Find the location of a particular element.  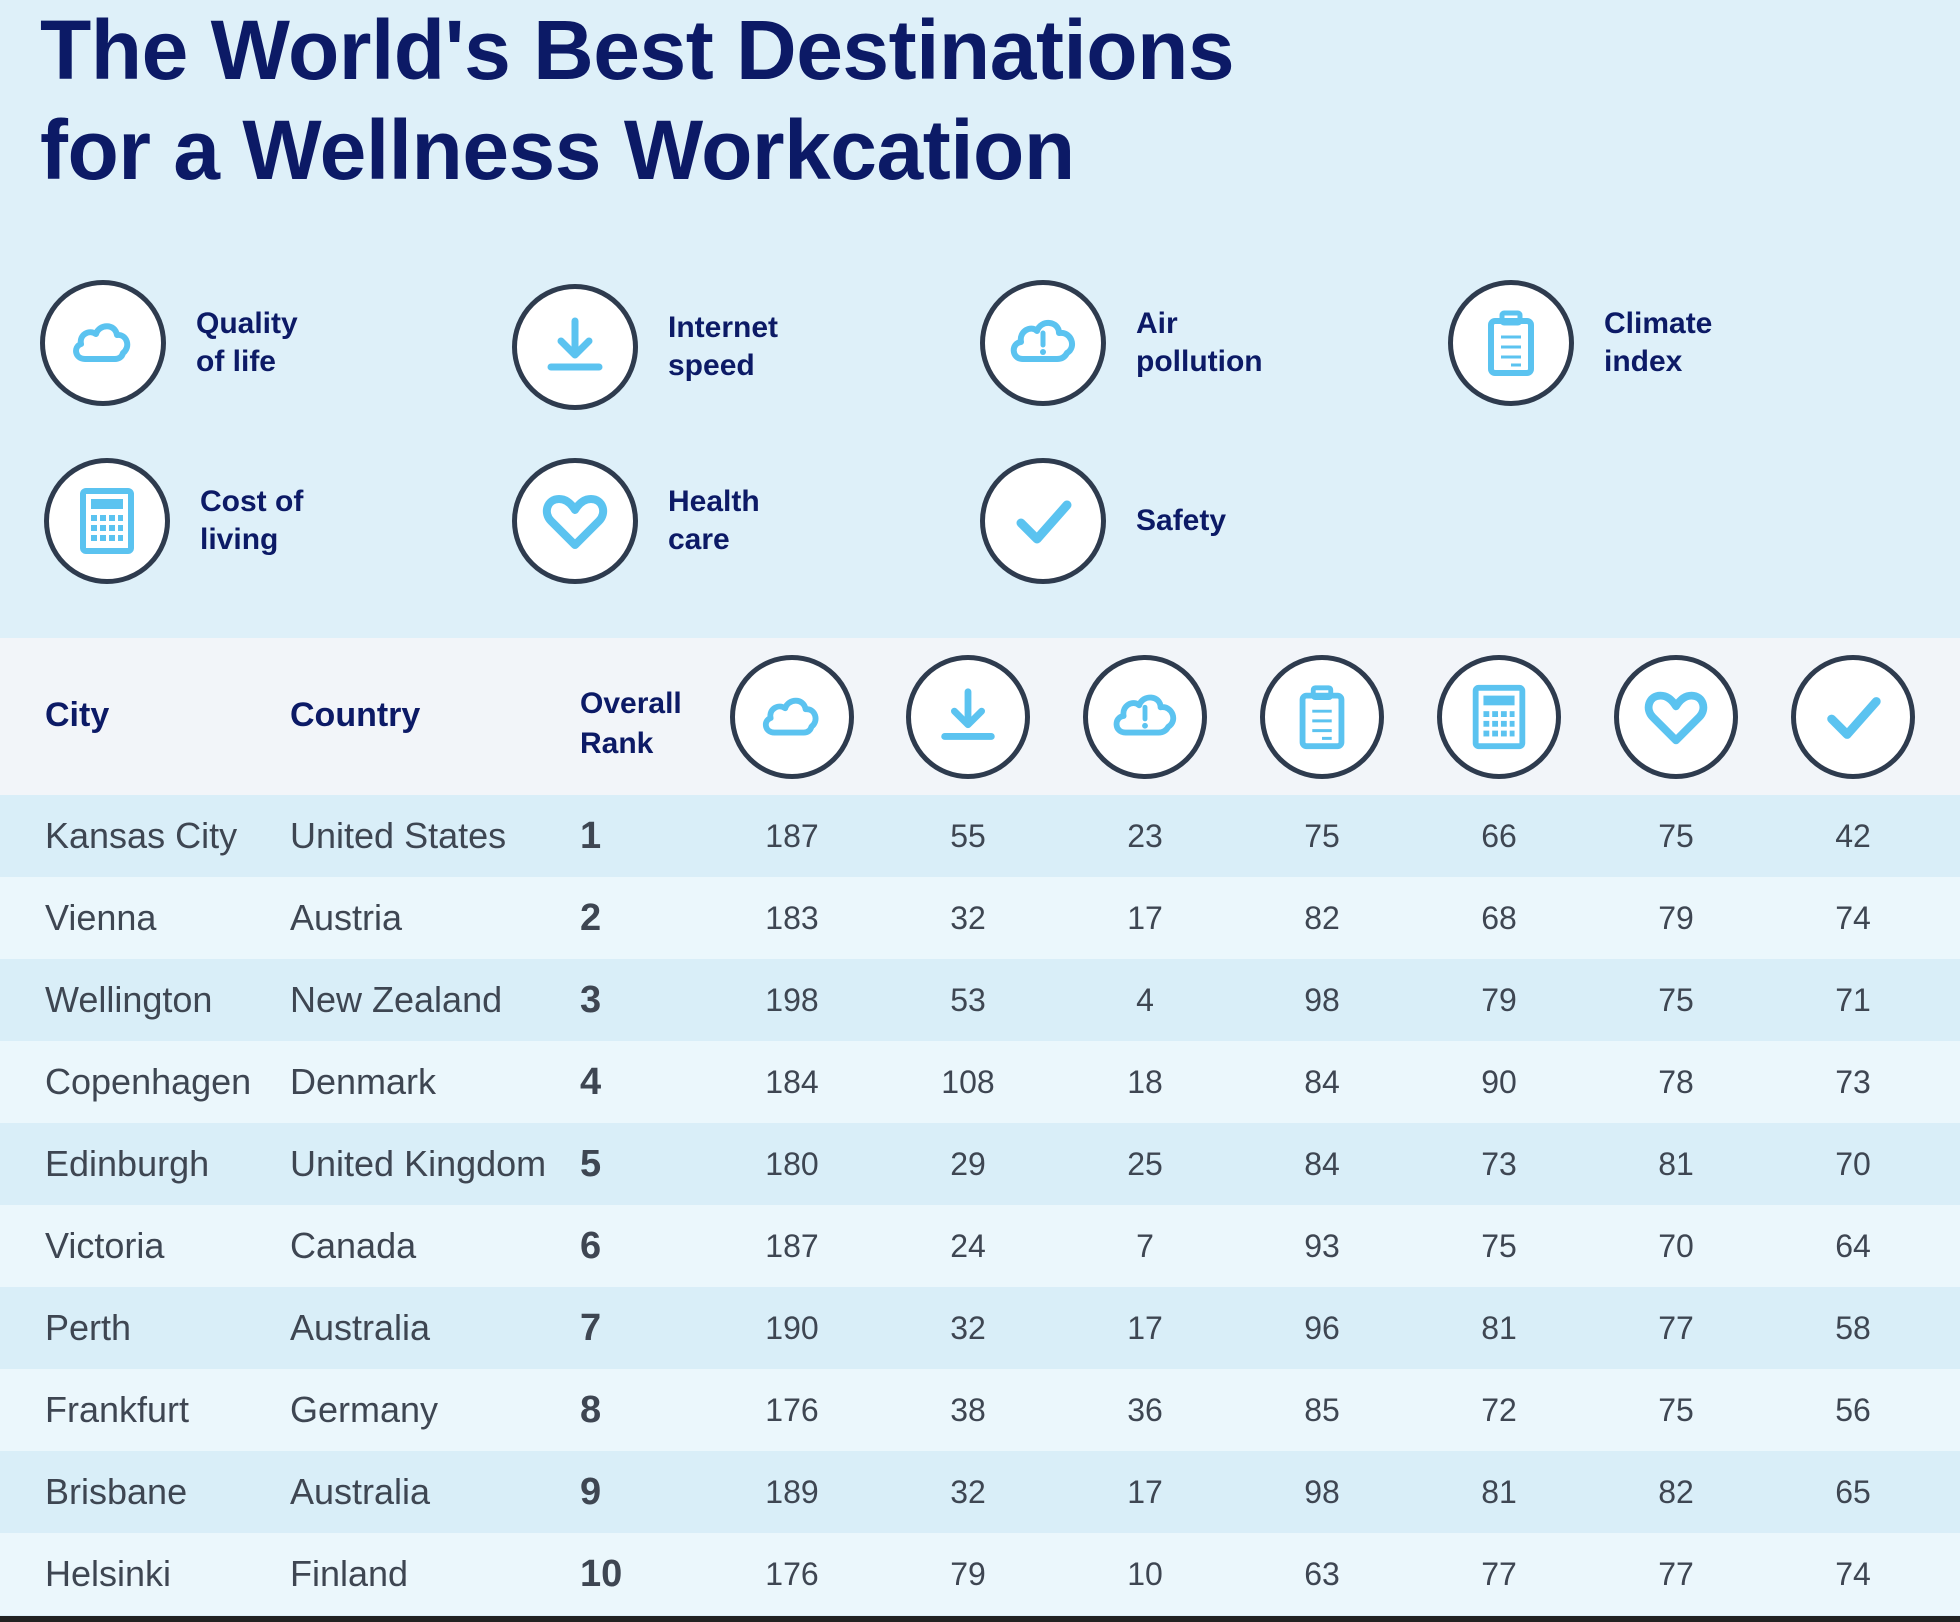

header-overall-rank: Overall Rank is located at coordinates (631, 724).